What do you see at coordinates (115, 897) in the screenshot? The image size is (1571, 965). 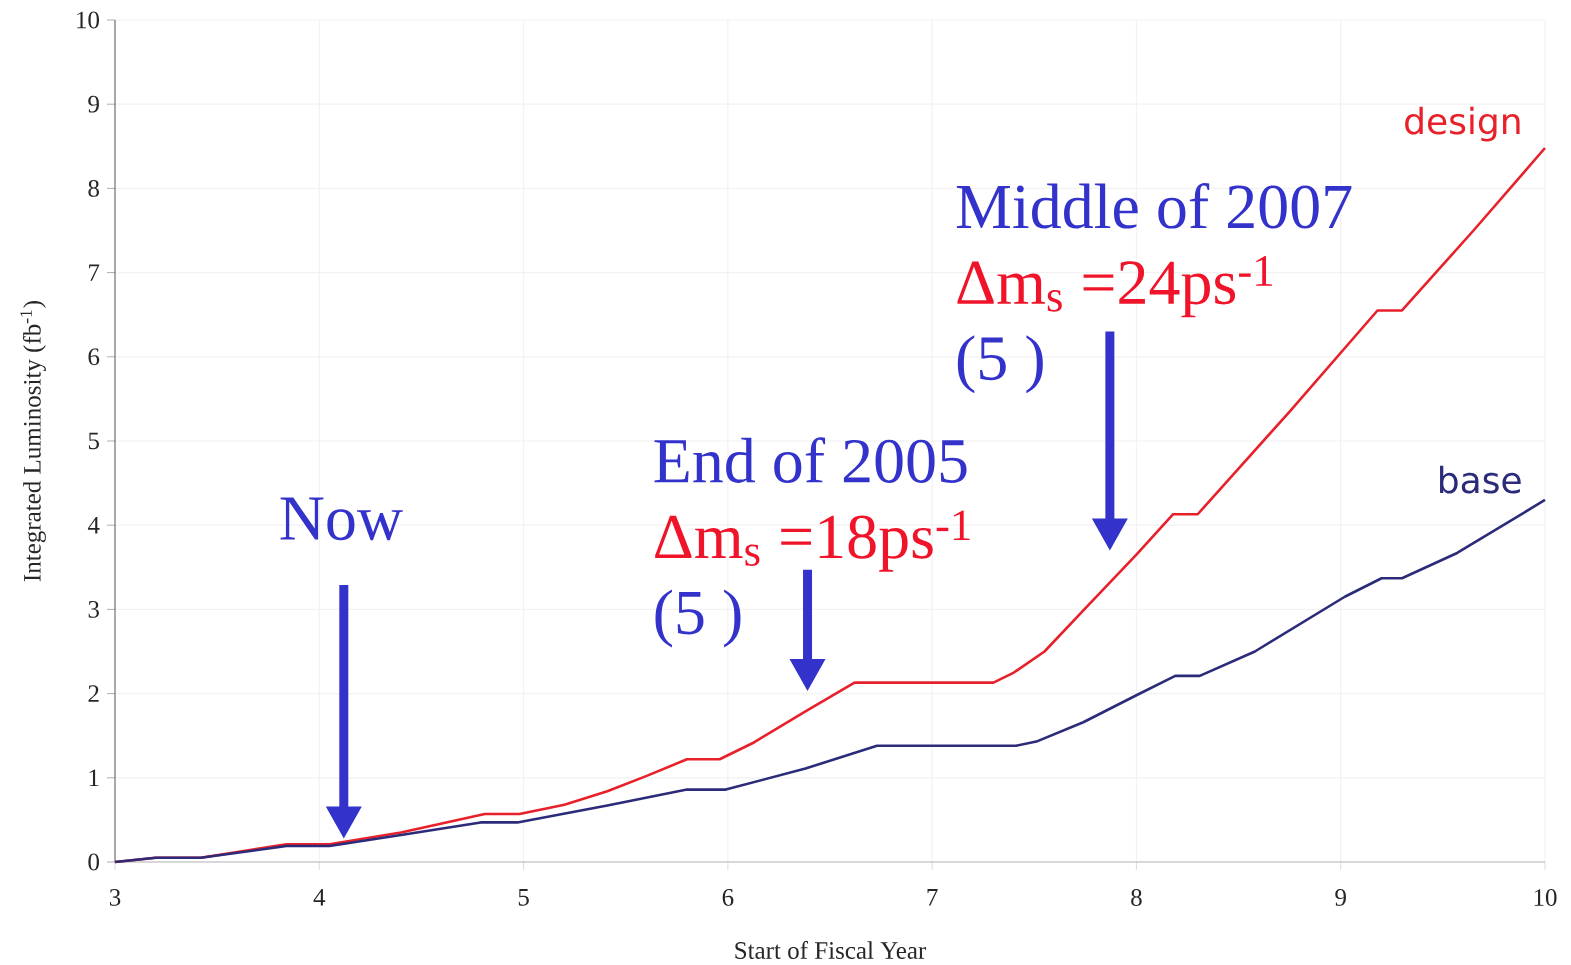 I see `x-tick-label: 3` at bounding box center [115, 897].